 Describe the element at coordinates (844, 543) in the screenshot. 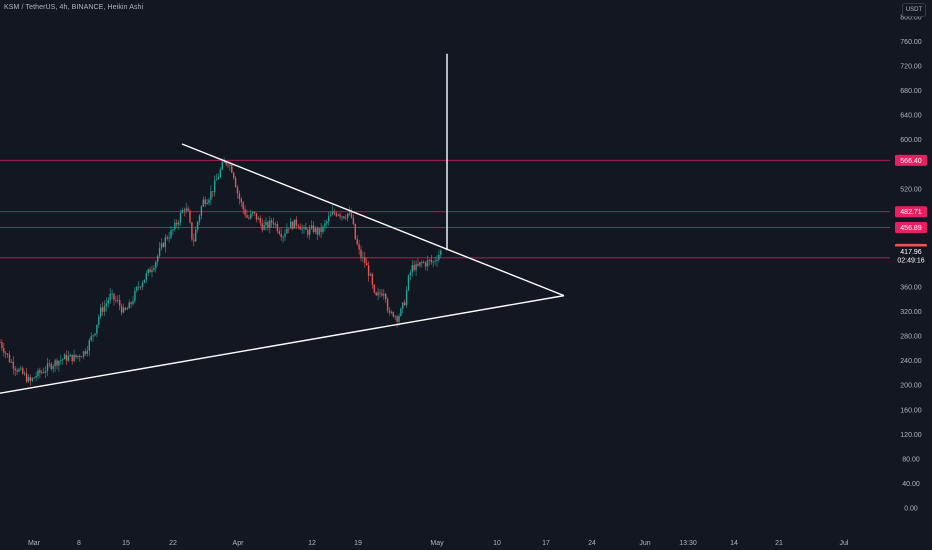

I see `x-tick-label: Jul` at that location.